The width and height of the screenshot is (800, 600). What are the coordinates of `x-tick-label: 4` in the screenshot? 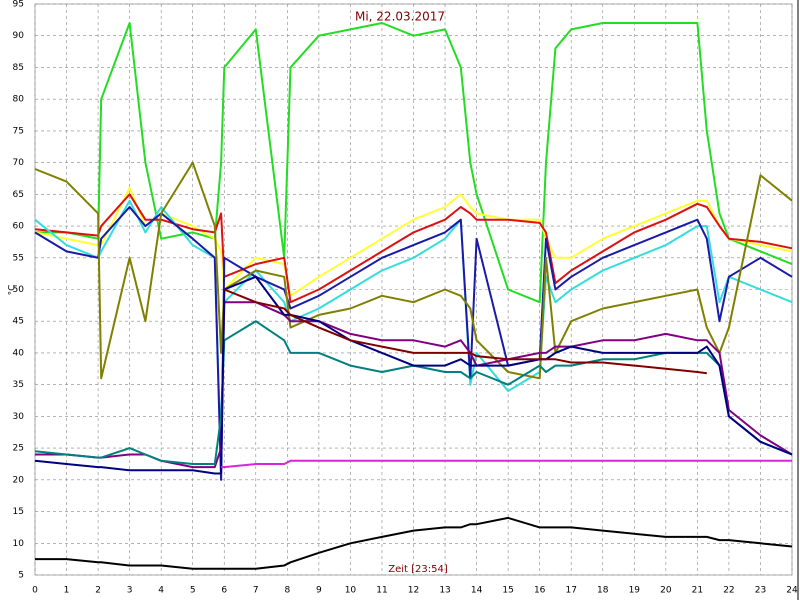 It's located at (161, 591).